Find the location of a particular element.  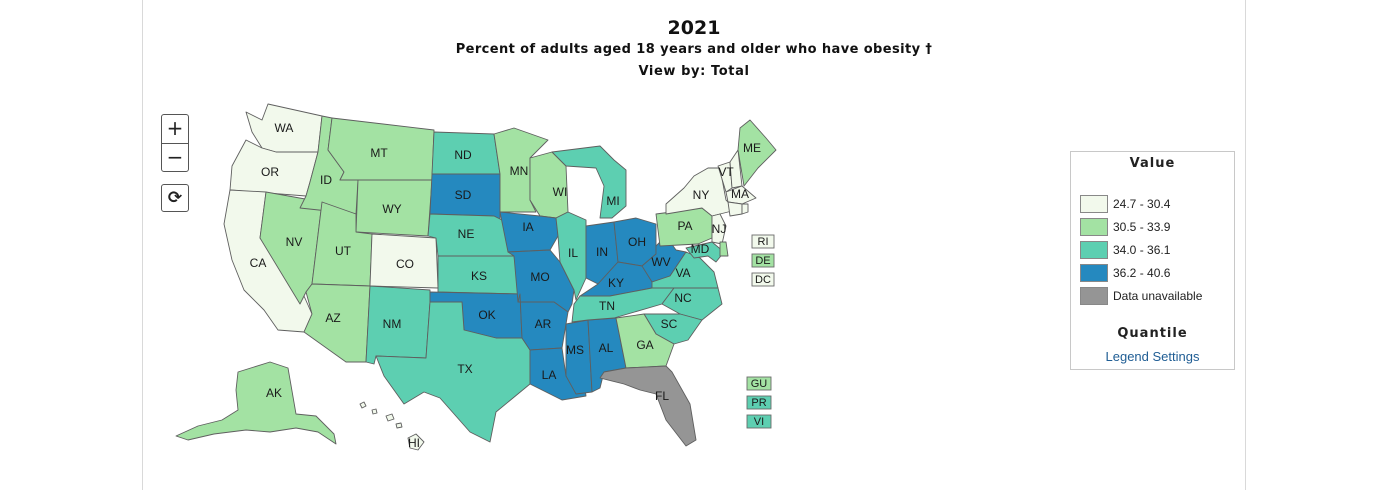

label-mt: MT is located at coordinates (379, 153).